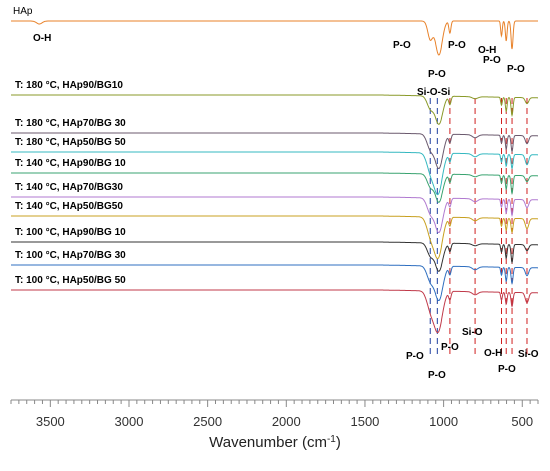 The image size is (550, 471). Describe the element at coordinates (70, 232) in the screenshot. I see `spectrum-label: T: 100 °C, HAp90/BG 10` at that location.